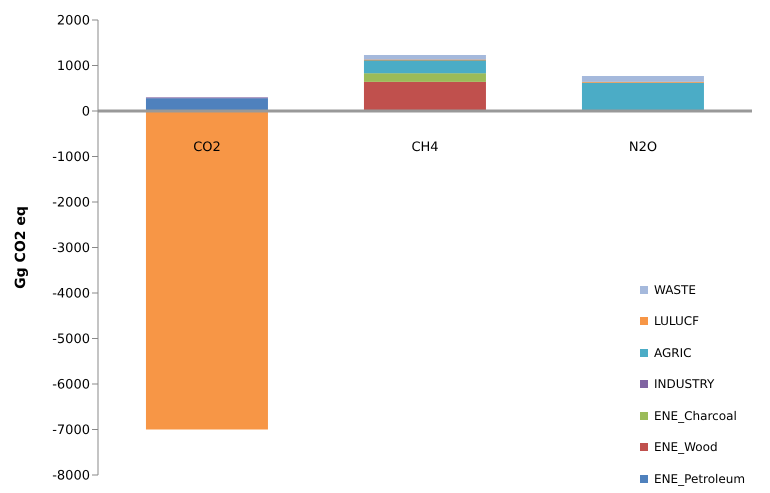 The image size is (770, 493). Describe the element at coordinates (71, 158) in the screenshot. I see `y-tick-label: -1000` at that location.